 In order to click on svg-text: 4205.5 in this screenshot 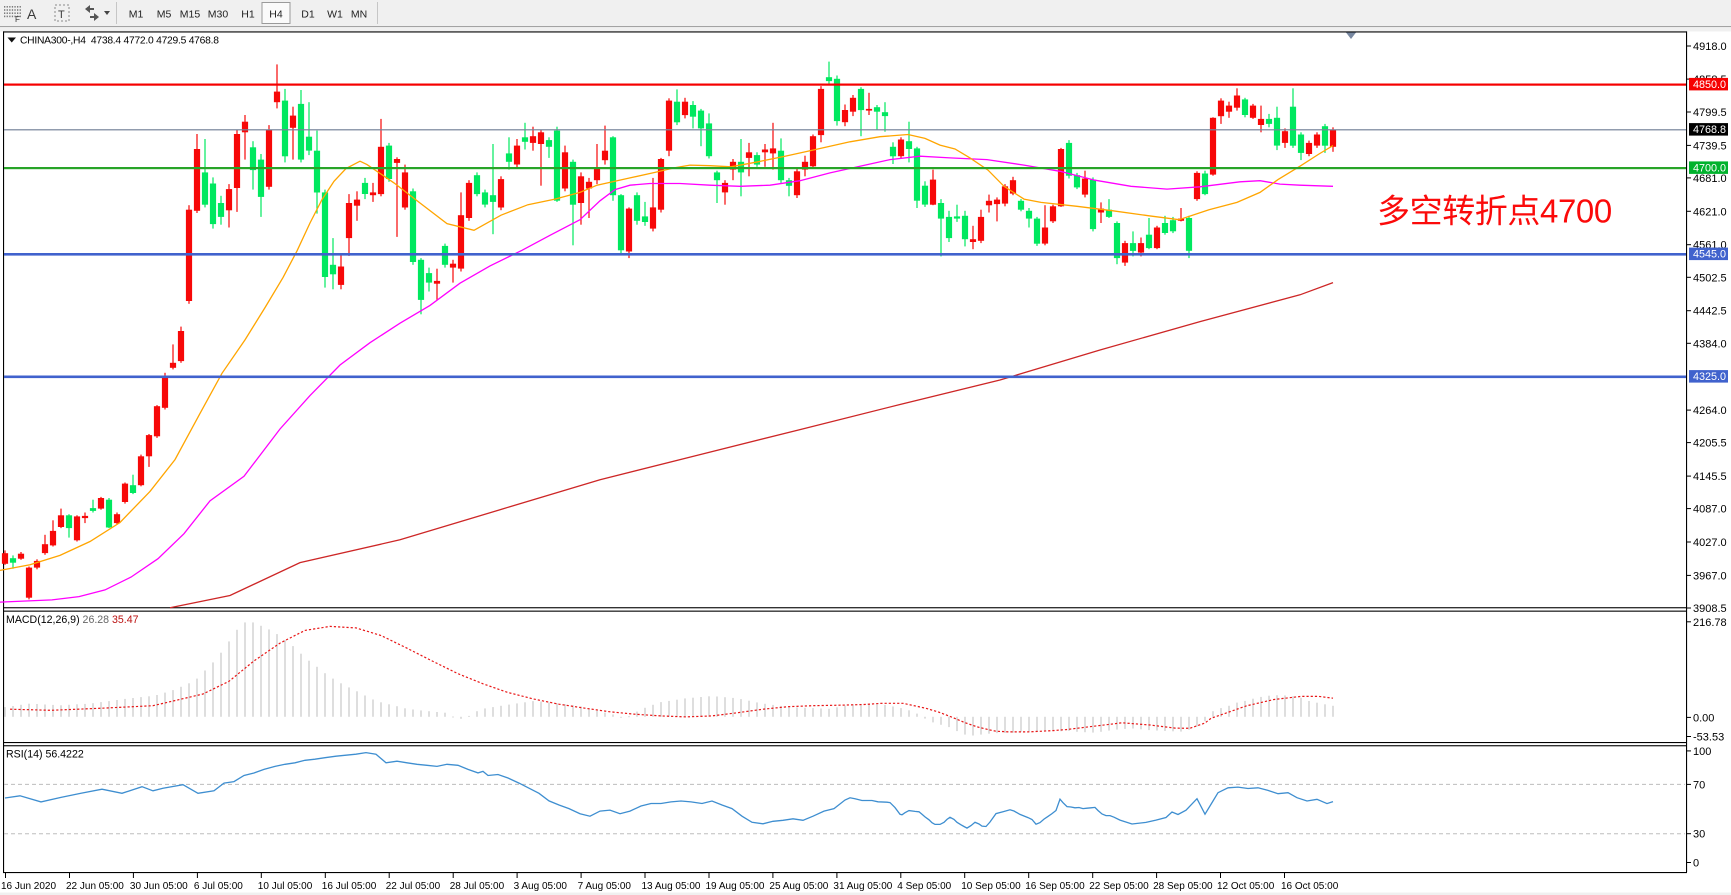, I will do `click(1710, 444)`.